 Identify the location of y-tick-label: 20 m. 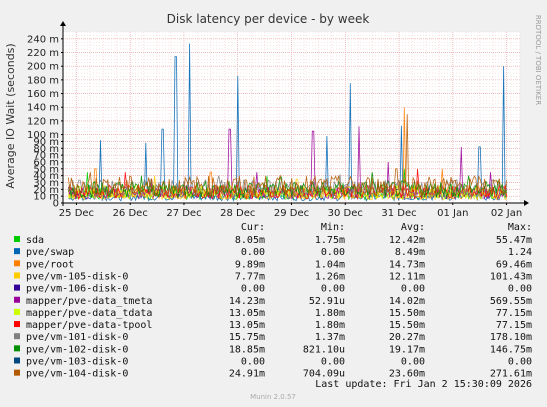
(46, 190).